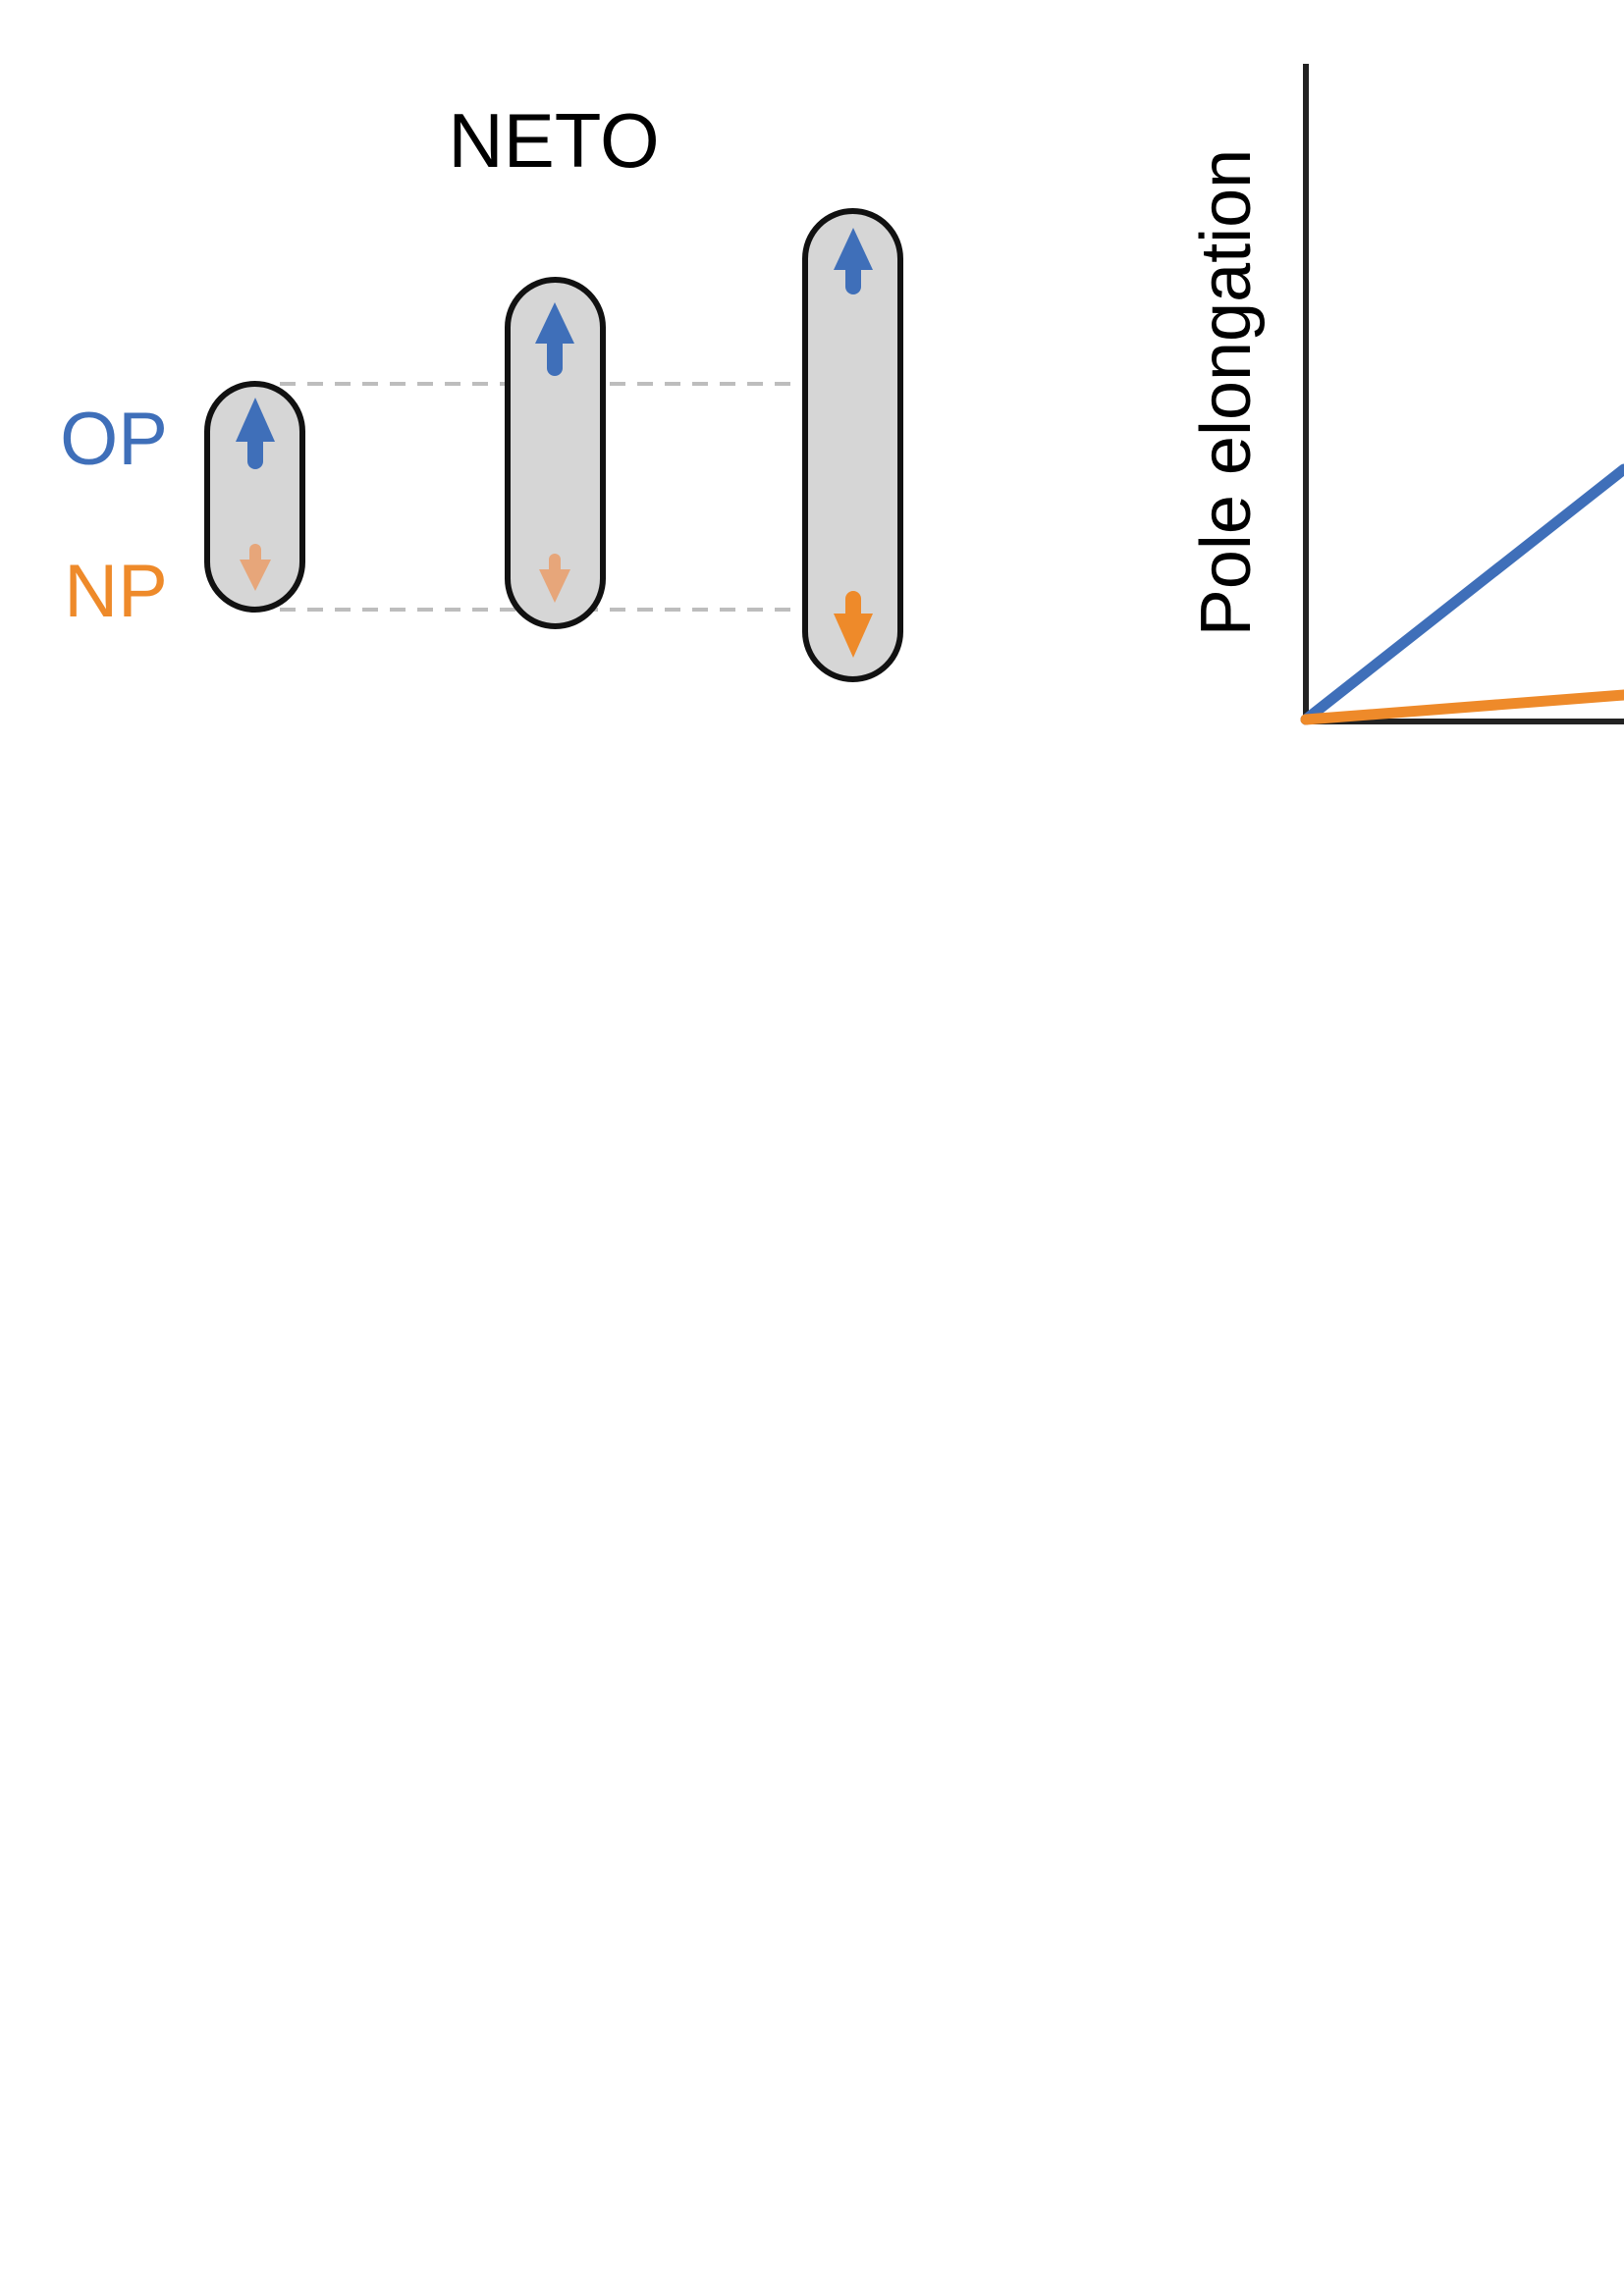 The width and height of the screenshot is (1624, 2296). I want to click on op-label: OP, so click(114, 439).